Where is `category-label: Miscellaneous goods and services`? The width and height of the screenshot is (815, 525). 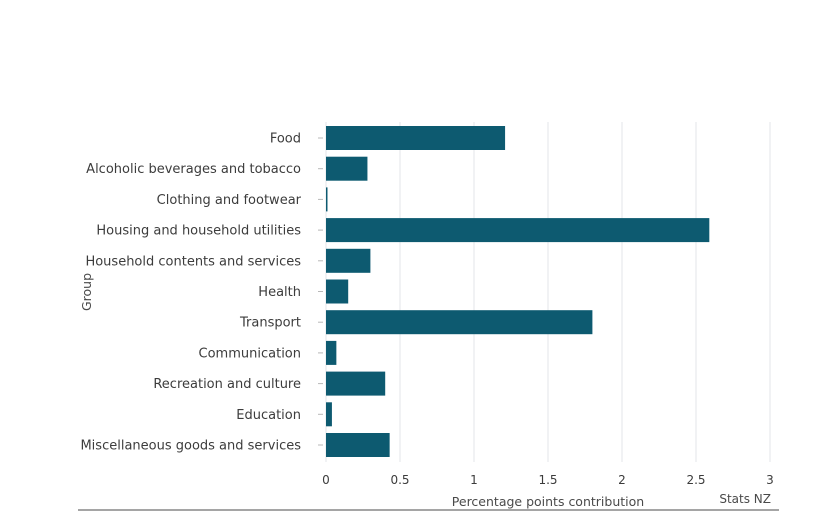 category-label: Miscellaneous goods and services is located at coordinates (190, 446).